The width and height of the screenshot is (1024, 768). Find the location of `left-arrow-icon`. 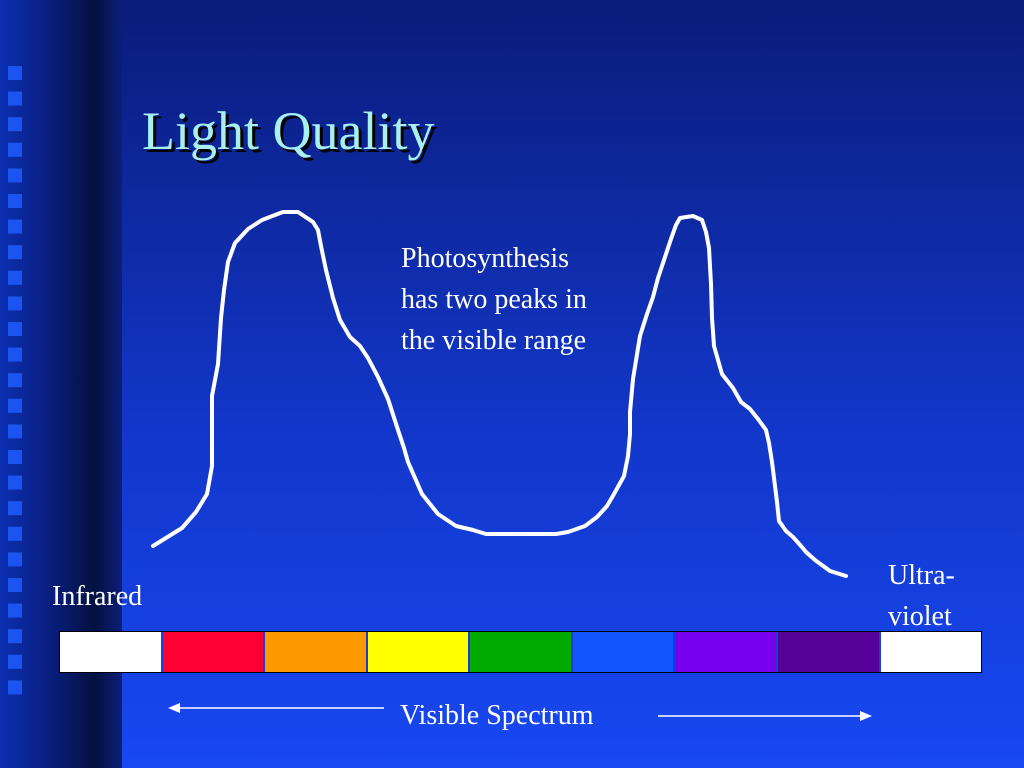

left-arrow-icon is located at coordinates (276, 708).